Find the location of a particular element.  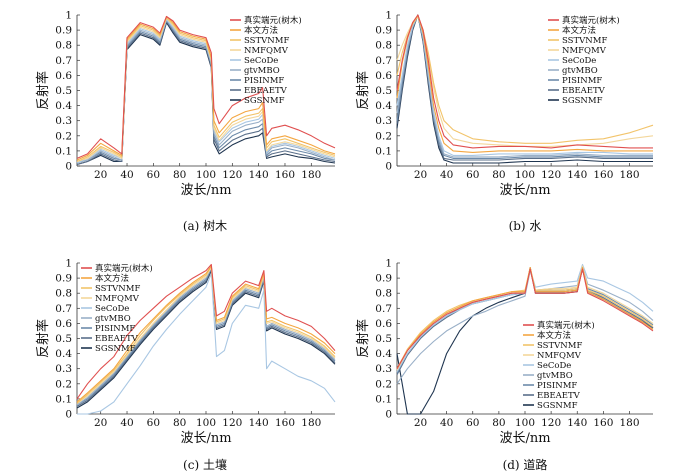

caption-c: (c) 土壤 is located at coordinates (205, 465).